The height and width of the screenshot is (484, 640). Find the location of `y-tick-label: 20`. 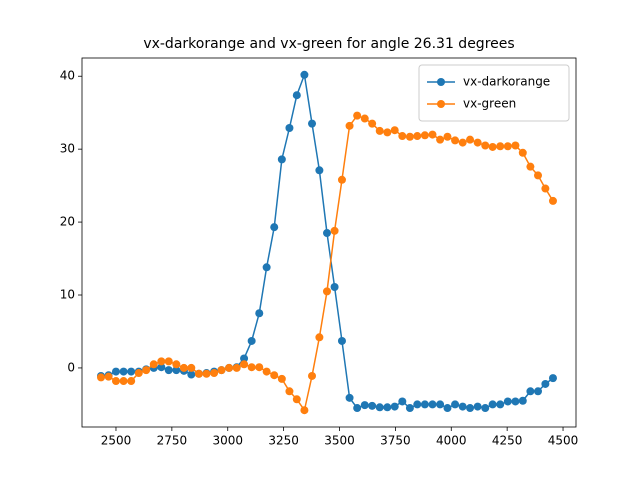

y-tick-label: 20 is located at coordinates (67, 222).